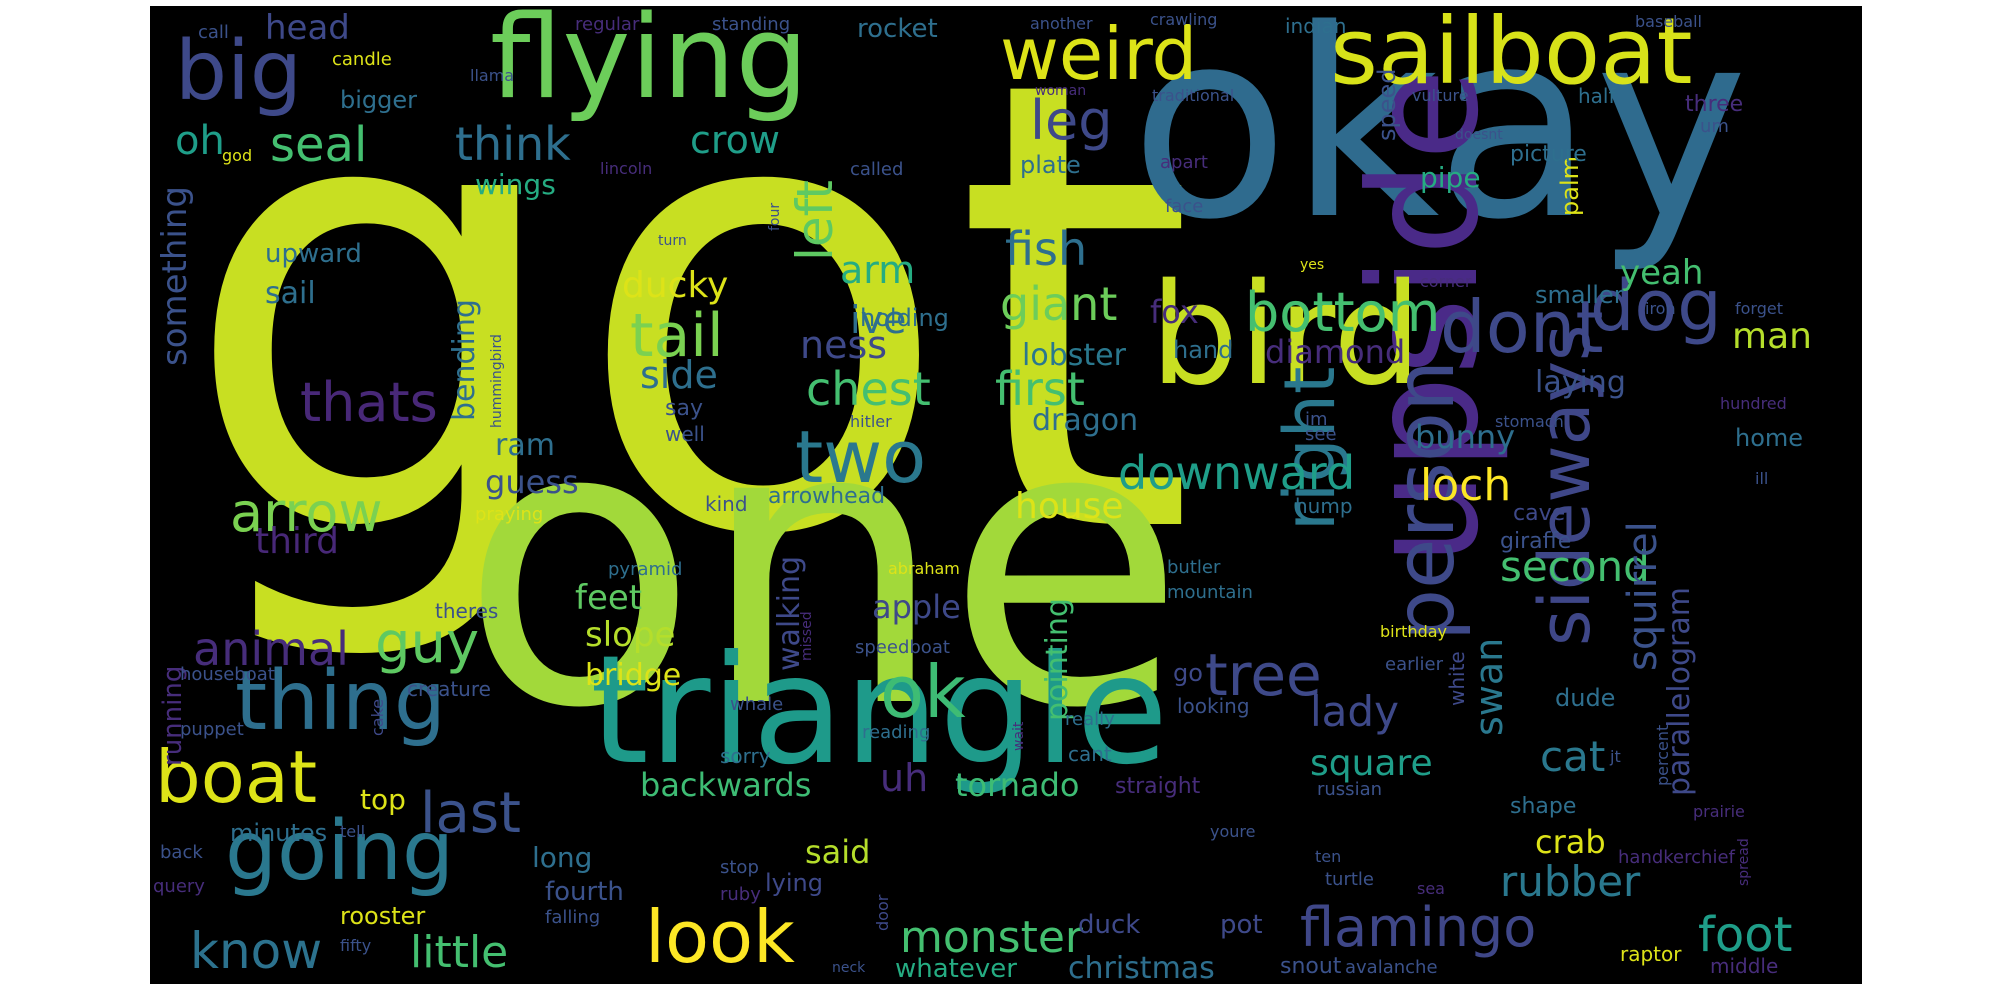 The height and width of the screenshot is (1000, 2000). Describe the element at coordinates (1457, 678) in the screenshot. I see `word-white: white` at that location.